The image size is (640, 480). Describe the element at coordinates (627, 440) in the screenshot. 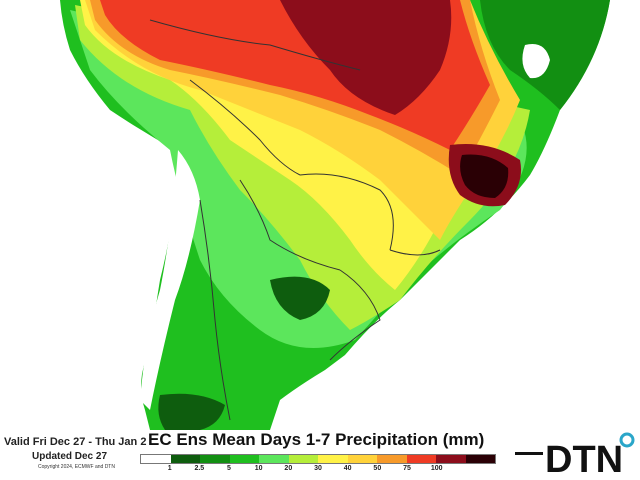

I see `logo-accent-icon` at that location.